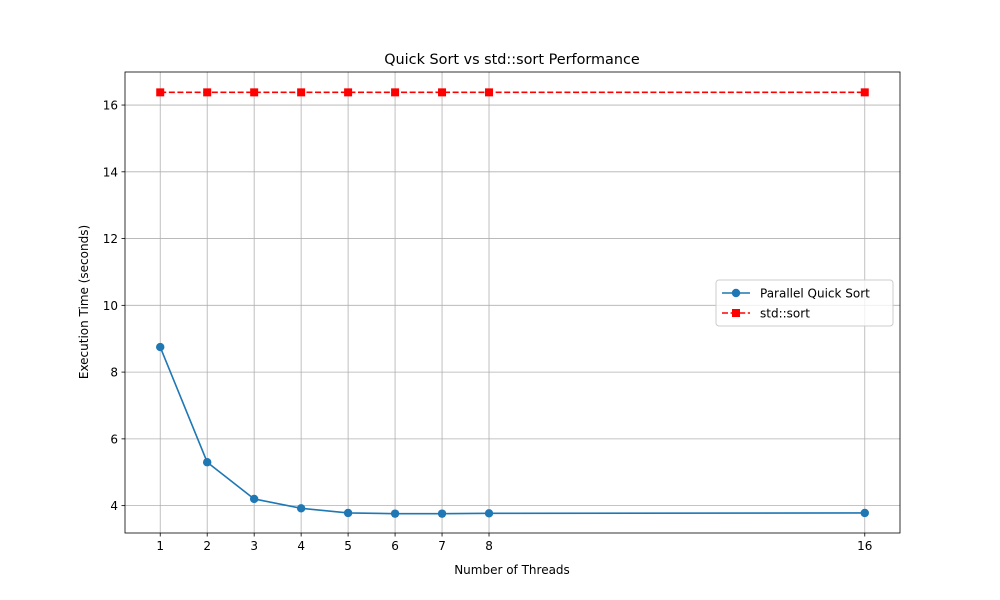  Describe the element at coordinates (489, 546) in the screenshot. I see `x-tick-label: 8` at that location.